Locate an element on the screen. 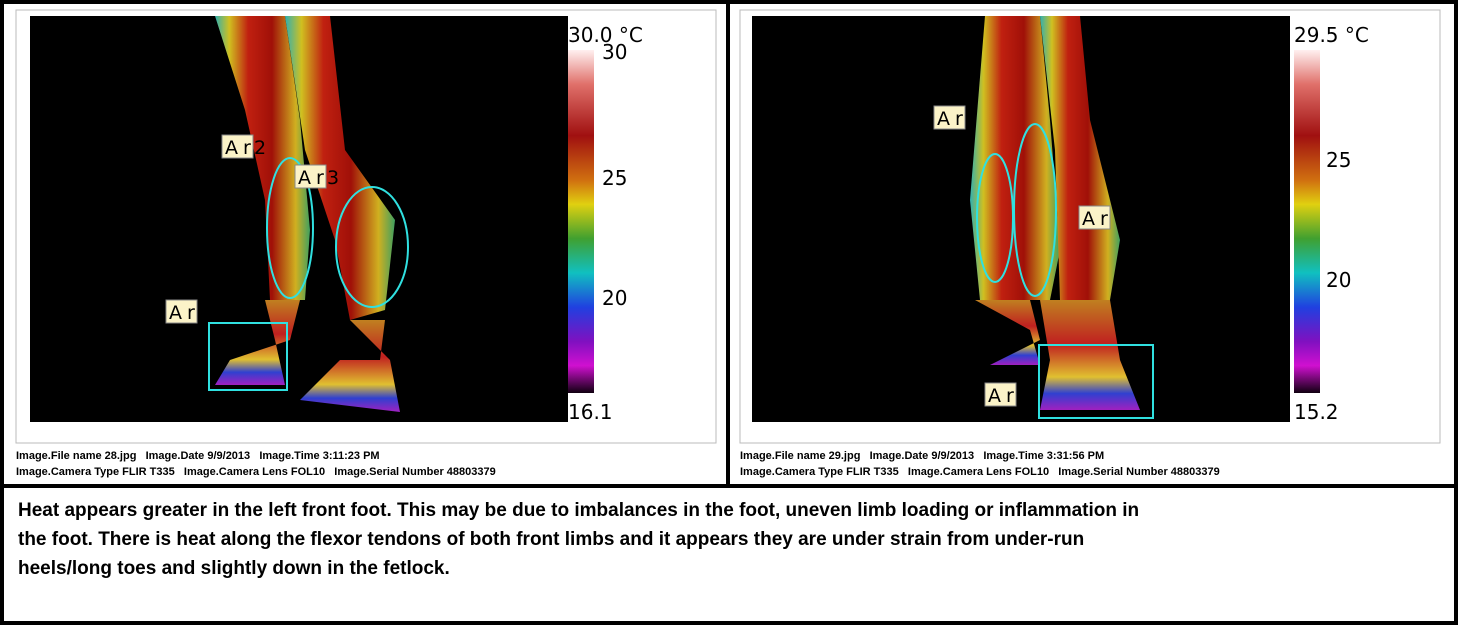 The width and height of the screenshot is (1458, 625). scale-tick: 30 is located at coordinates (614, 52).